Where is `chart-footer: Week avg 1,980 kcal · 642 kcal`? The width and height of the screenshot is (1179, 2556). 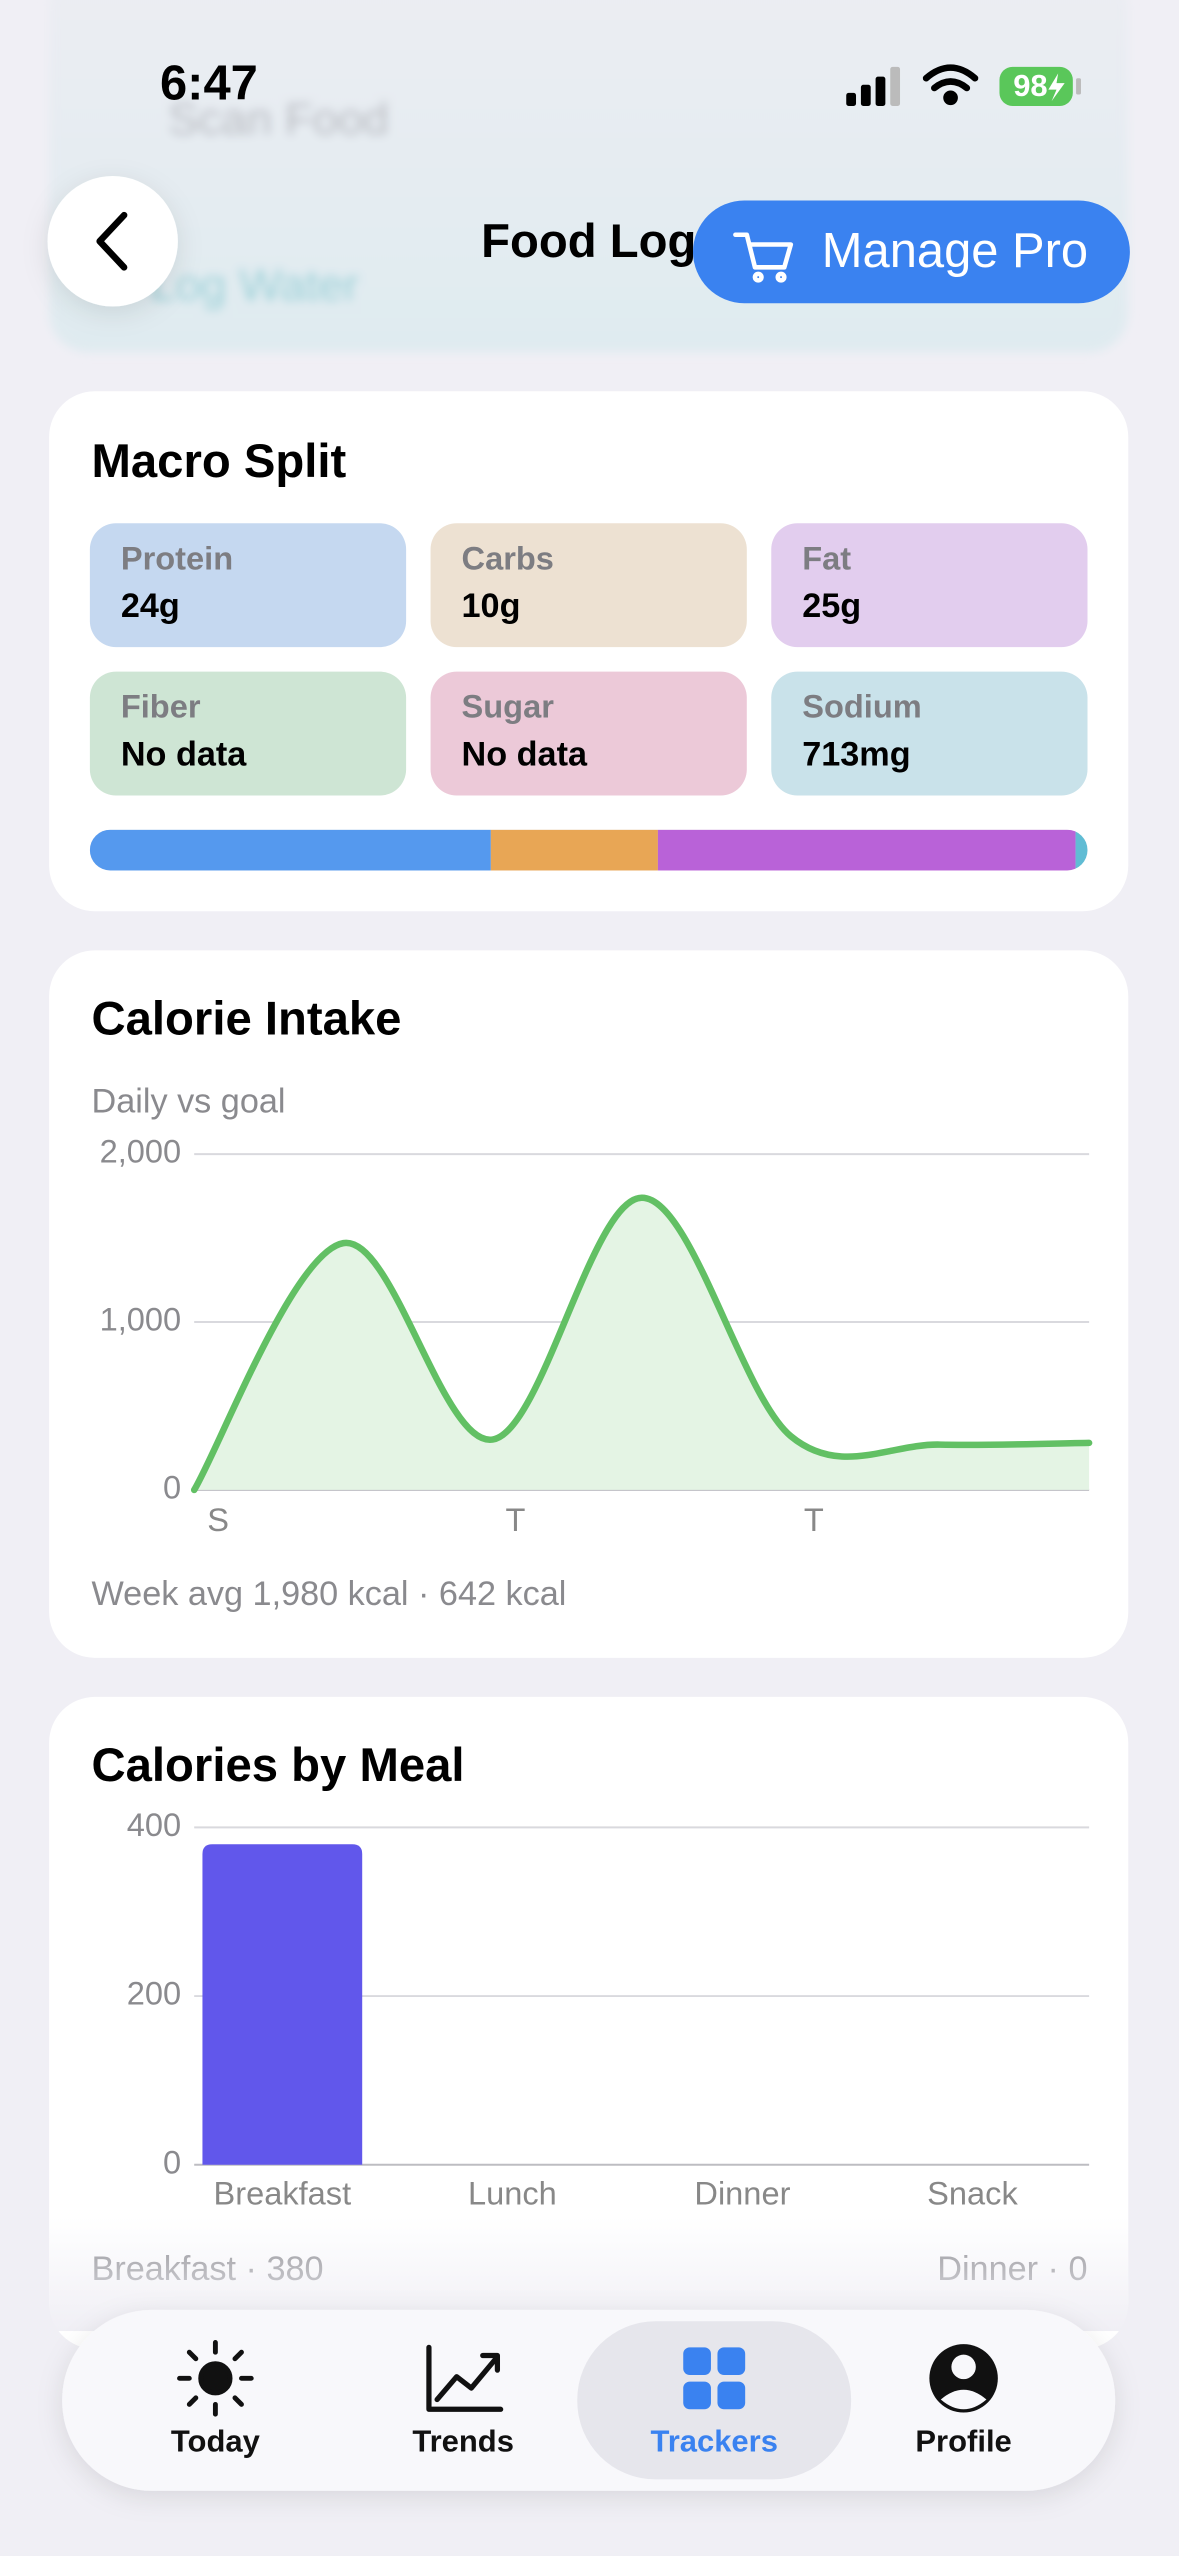
chart-footer: Week avg 1,980 kcal · 642 kcal is located at coordinates (329, 1594).